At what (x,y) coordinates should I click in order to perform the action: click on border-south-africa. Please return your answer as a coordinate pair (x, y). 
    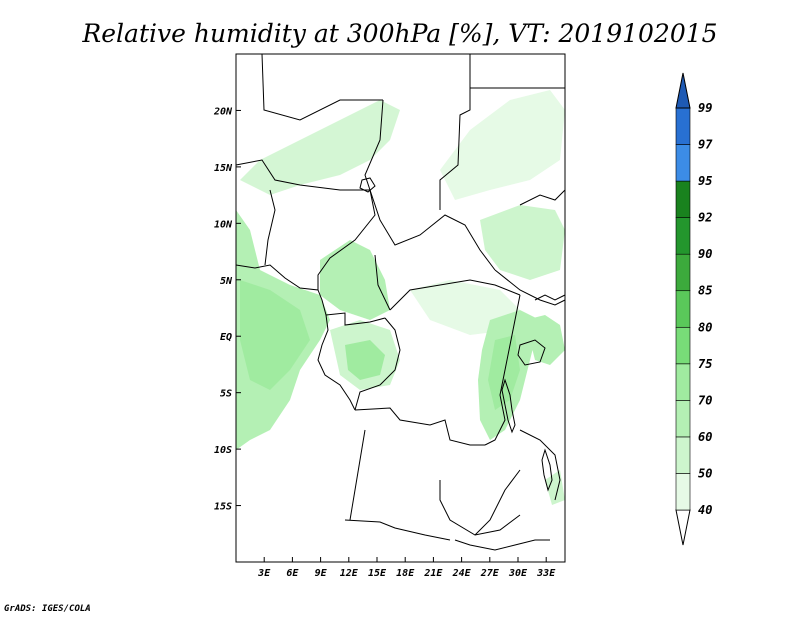
    Looking at the image, I should click on (502, 545).